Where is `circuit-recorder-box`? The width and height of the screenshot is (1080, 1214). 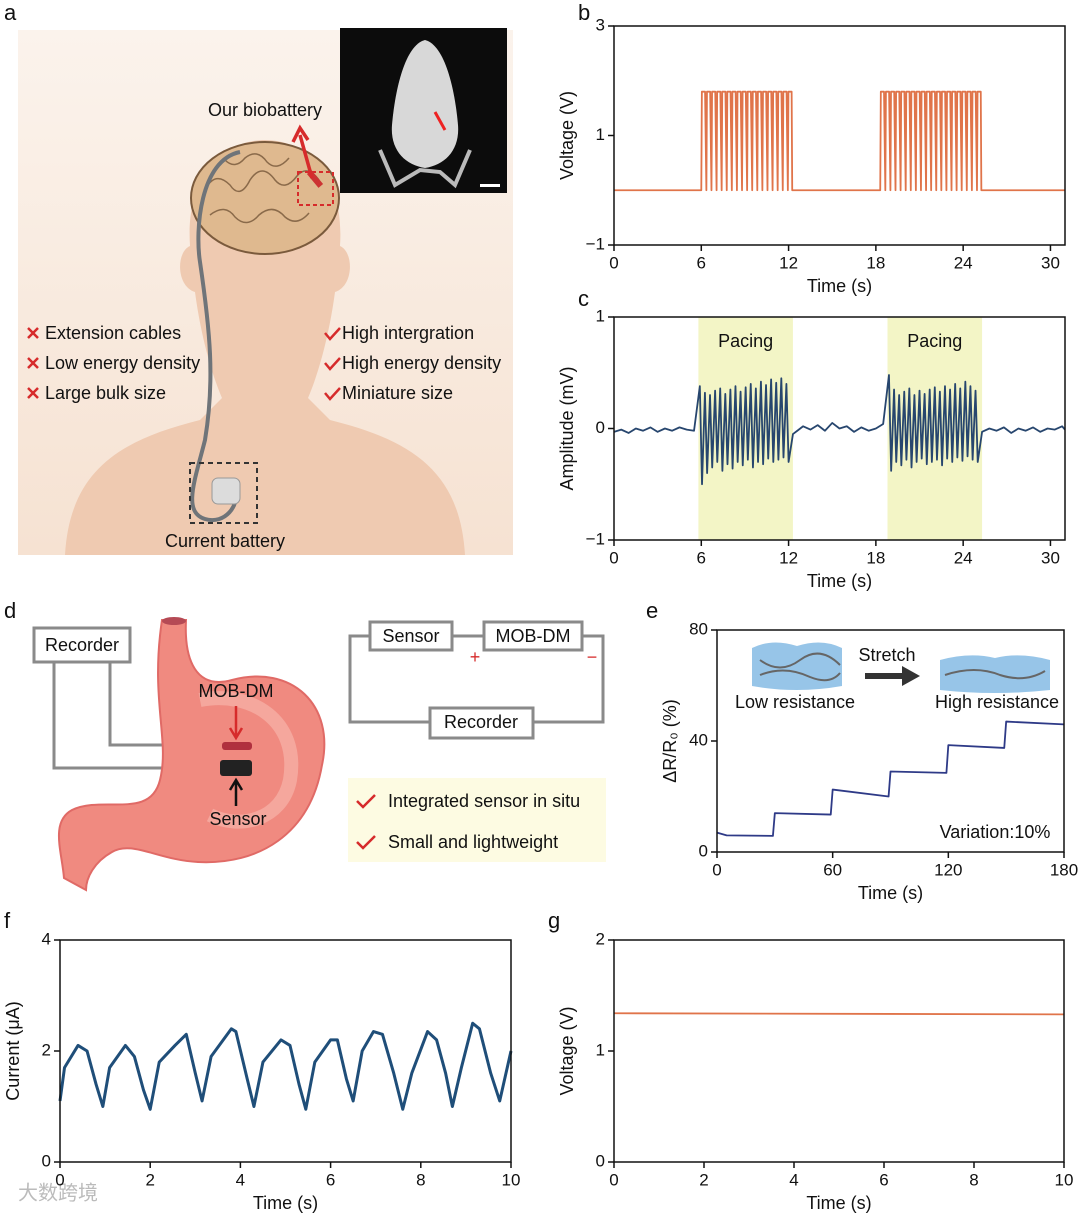
circuit-recorder-box is located at coordinates (481, 723).